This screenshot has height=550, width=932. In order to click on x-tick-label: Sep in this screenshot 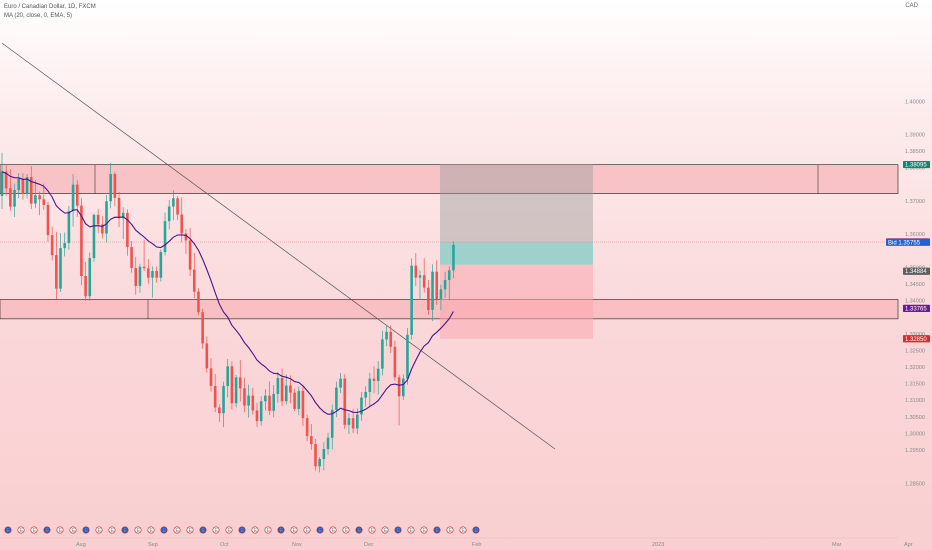, I will do `click(153, 545)`.